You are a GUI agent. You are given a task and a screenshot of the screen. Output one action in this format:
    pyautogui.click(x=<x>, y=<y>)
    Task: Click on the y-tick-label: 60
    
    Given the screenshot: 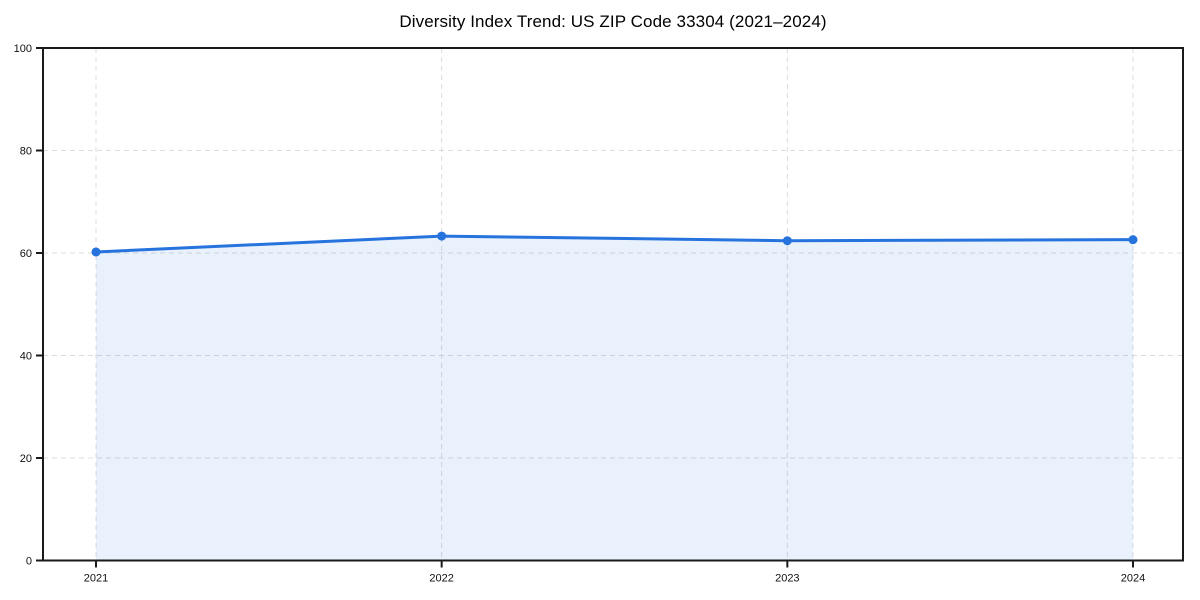 What is the action you would take?
    pyautogui.click(x=26, y=254)
    